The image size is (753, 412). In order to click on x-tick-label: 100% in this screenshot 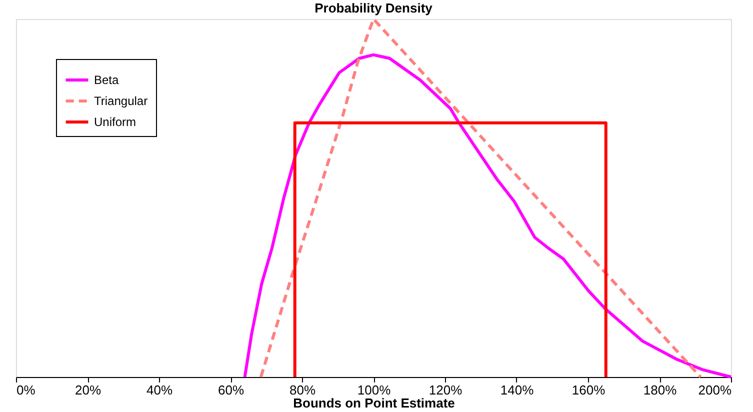, I will do `click(374, 390)`.